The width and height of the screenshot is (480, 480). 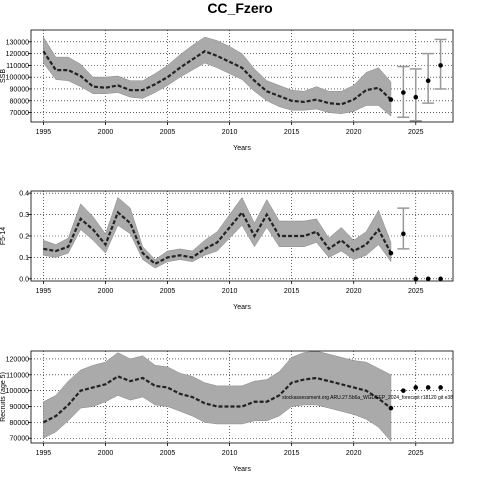 I want to click on y-tick-label-1: 0.1, so click(x=24, y=258).